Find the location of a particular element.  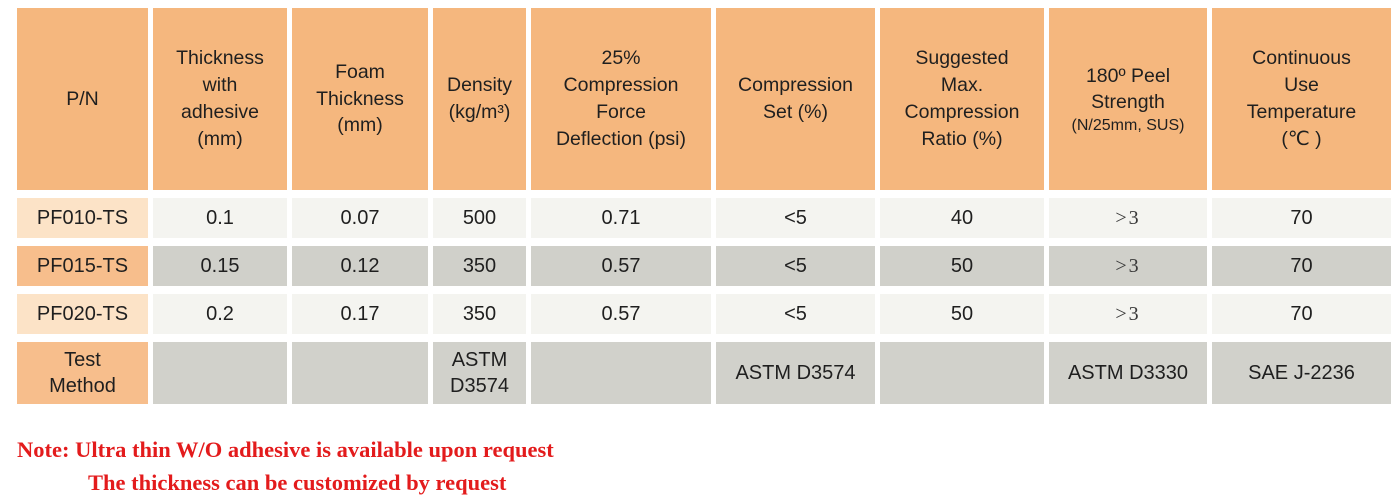

col-header-compression-force-deflection: 25% Compression Force Deflection (psi) is located at coordinates (621, 99).